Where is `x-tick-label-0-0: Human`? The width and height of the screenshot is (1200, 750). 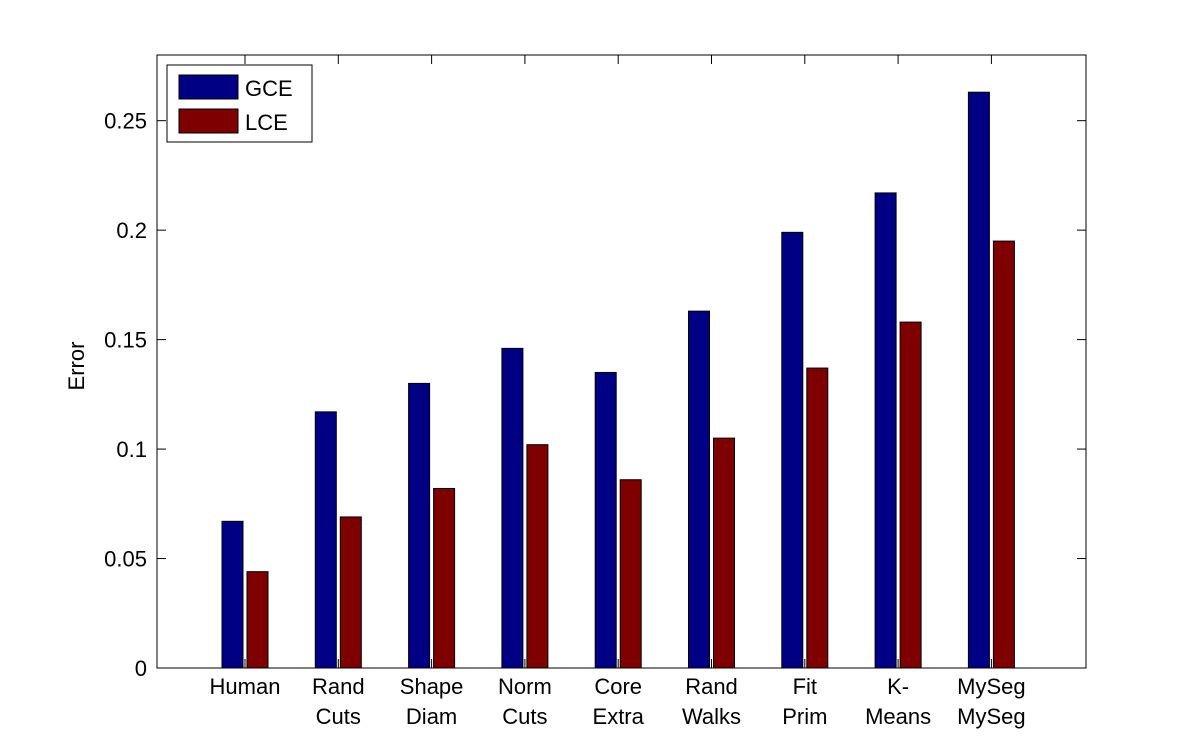 x-tick-label-0-0: Human is located at coordinates (245, 686).